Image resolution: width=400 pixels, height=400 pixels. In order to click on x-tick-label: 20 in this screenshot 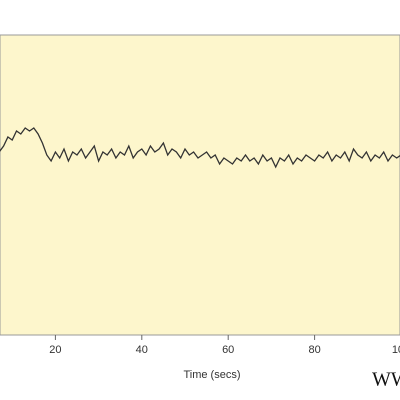, I will do `click(55, 350)`.